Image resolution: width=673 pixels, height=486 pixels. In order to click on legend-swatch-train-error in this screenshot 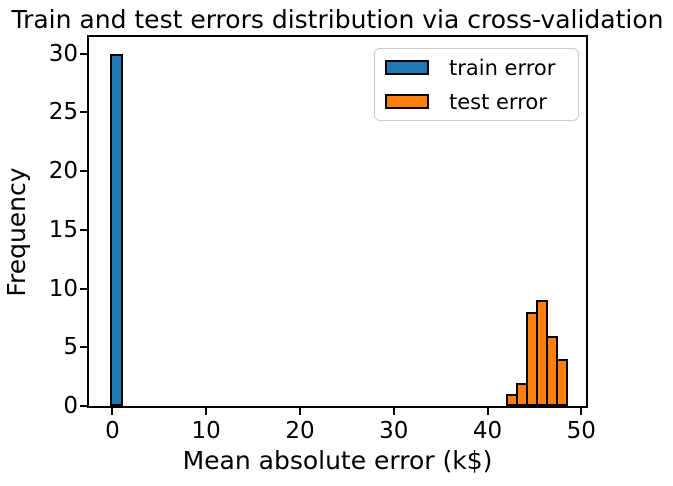, I will do `click(407, 67)`.